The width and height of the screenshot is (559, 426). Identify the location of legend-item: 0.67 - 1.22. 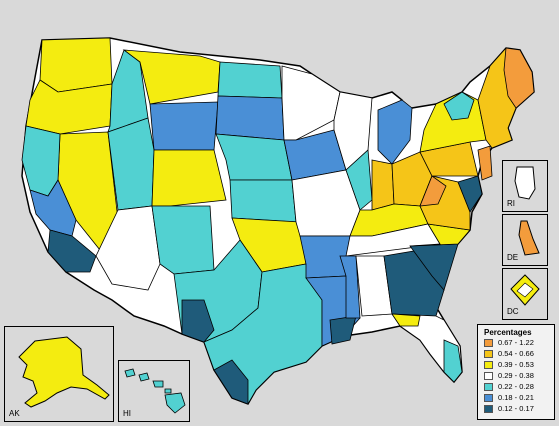
(519, 343).